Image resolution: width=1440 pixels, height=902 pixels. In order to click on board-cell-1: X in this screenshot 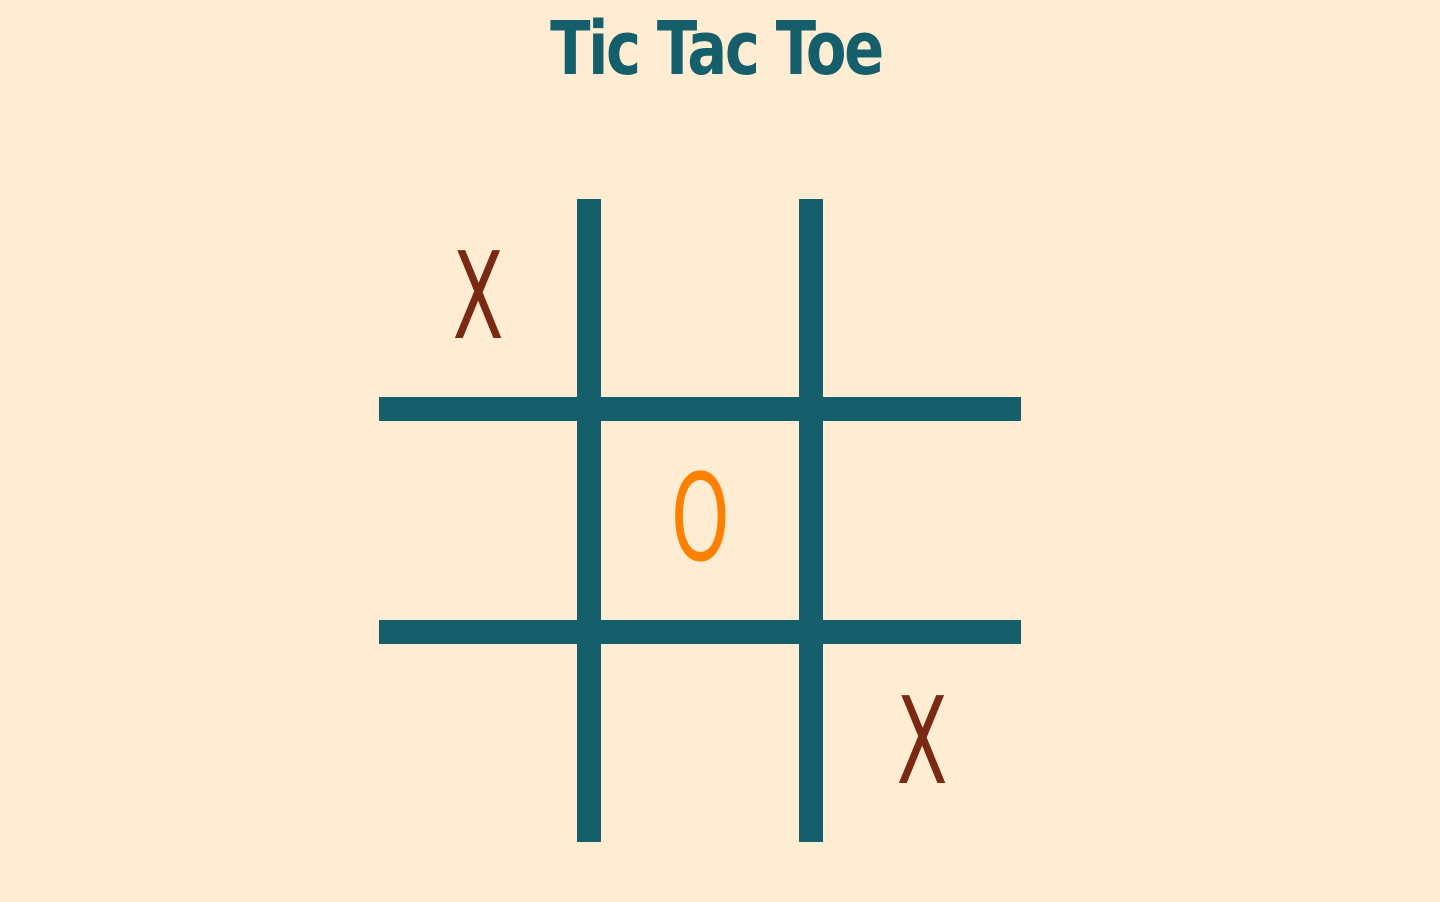, I will do `click(478, 298)`.